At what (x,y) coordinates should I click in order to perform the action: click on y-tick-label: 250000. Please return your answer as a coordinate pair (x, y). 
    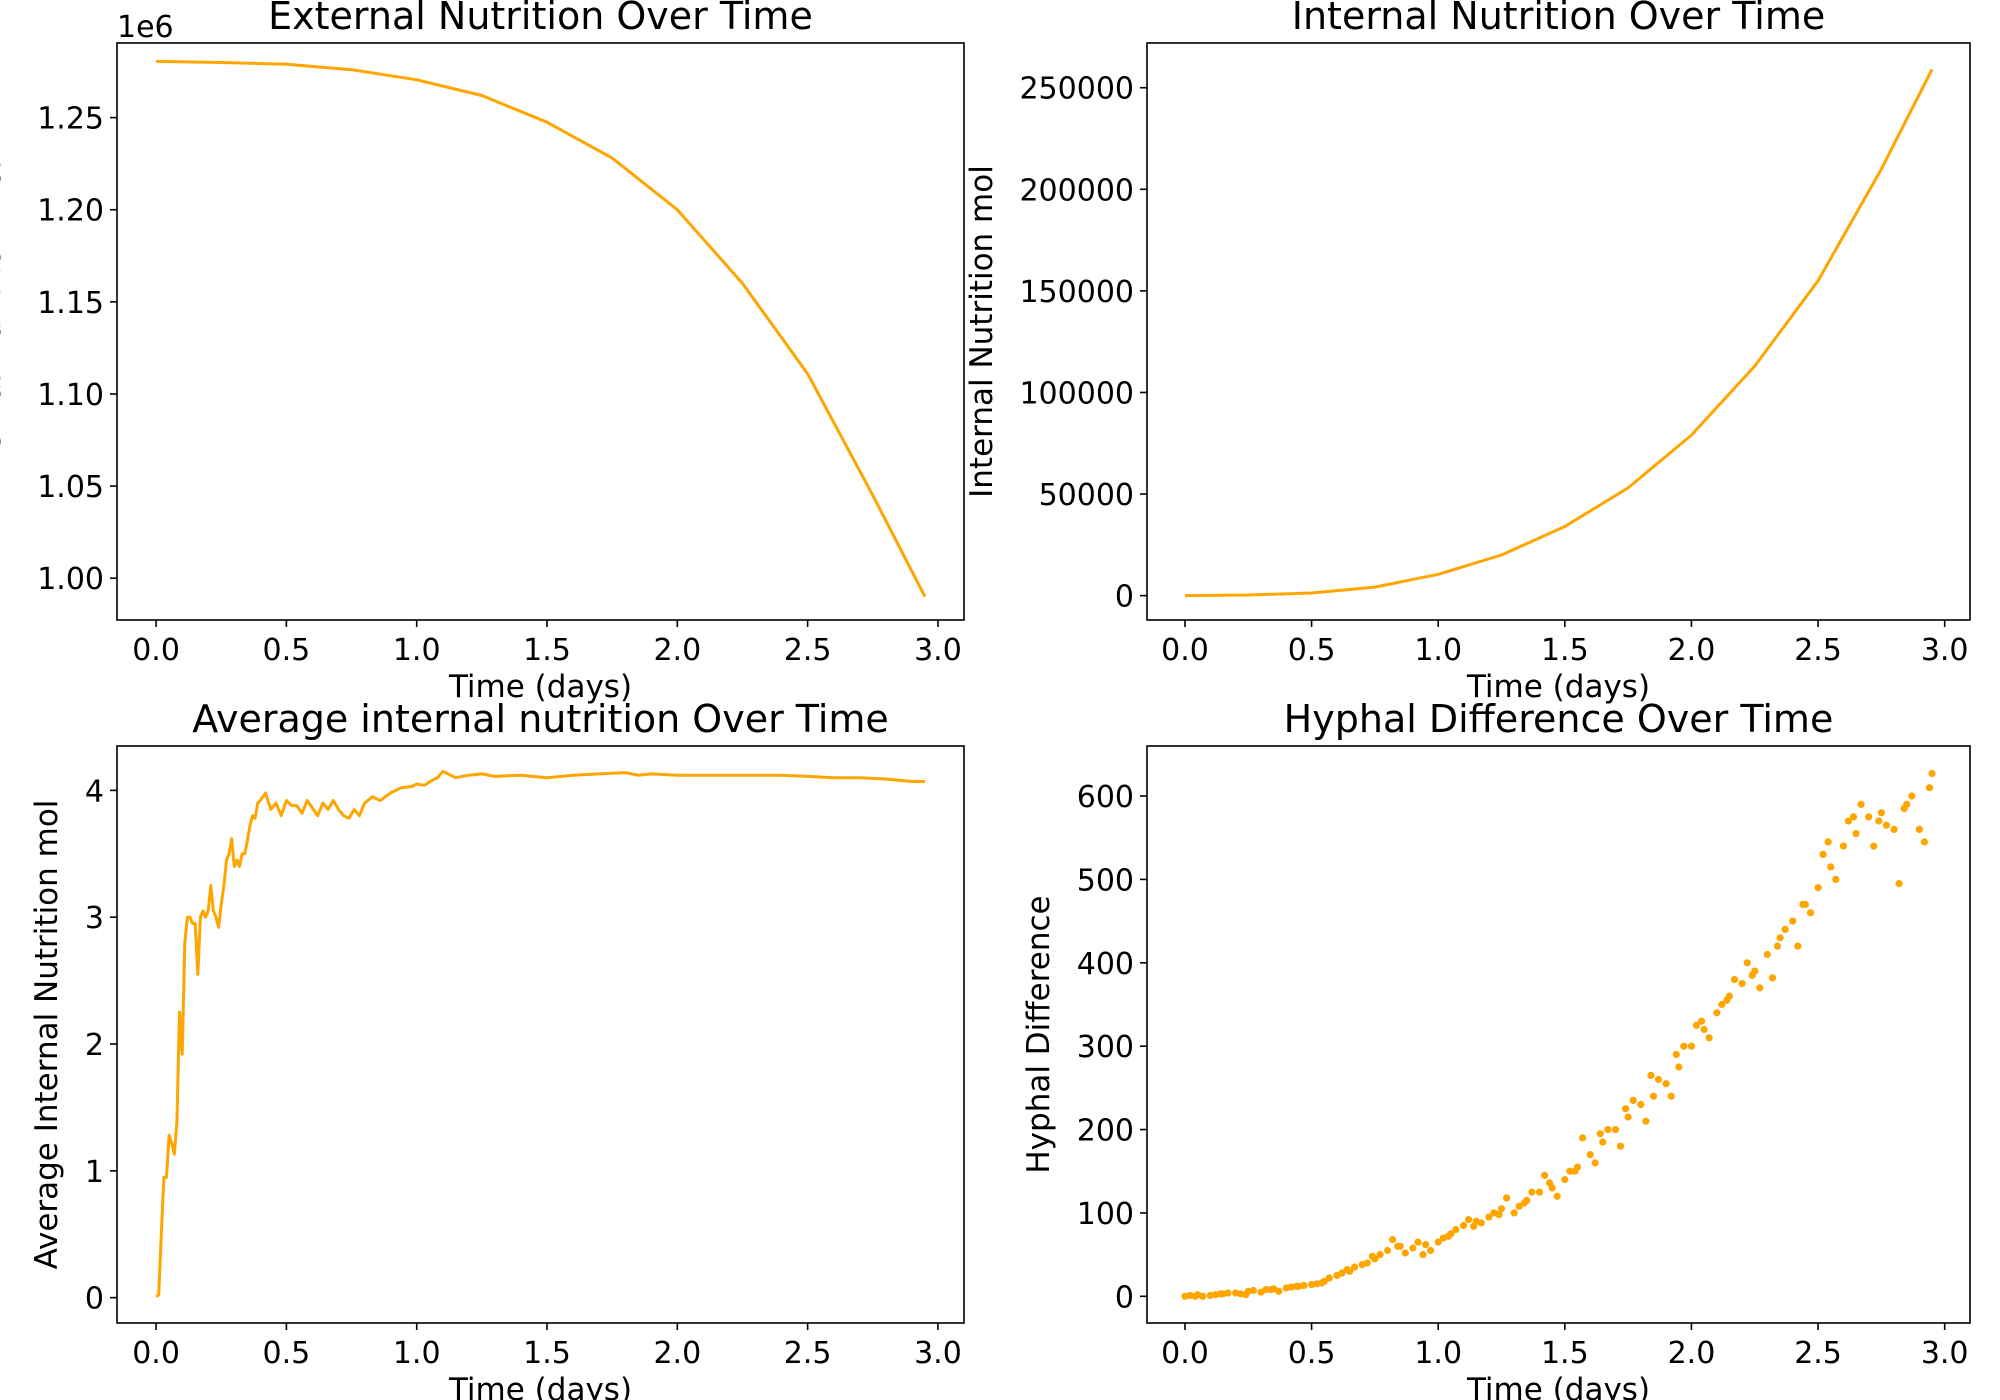
    Looking at the image, I should click on (1076, 89).